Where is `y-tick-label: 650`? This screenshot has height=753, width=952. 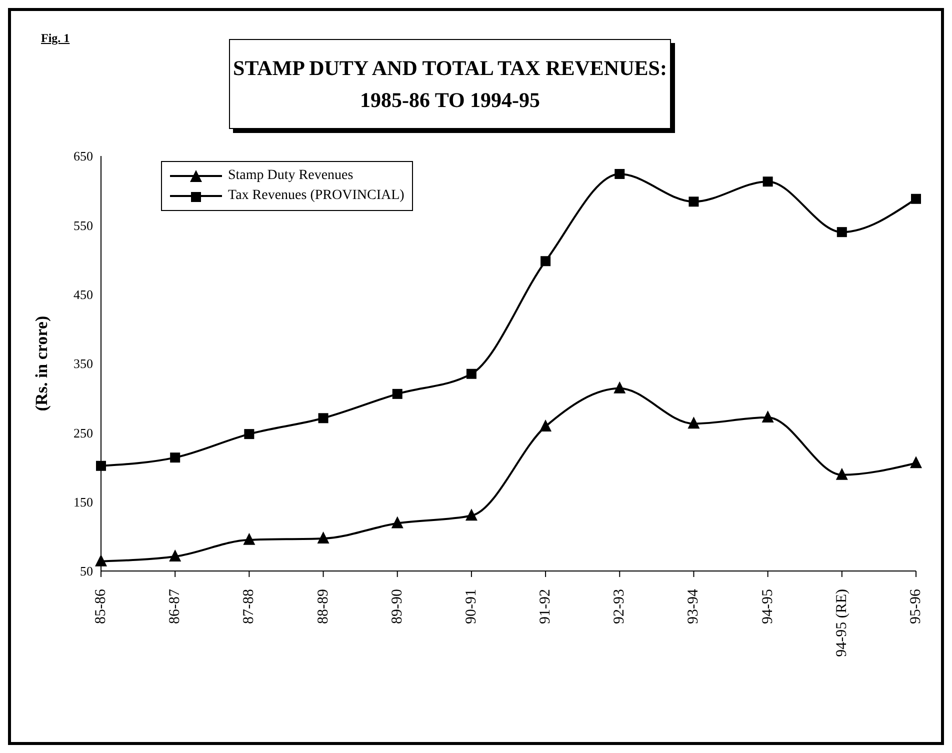 y-tick-label: 650 is located at coordinates (83, 156).